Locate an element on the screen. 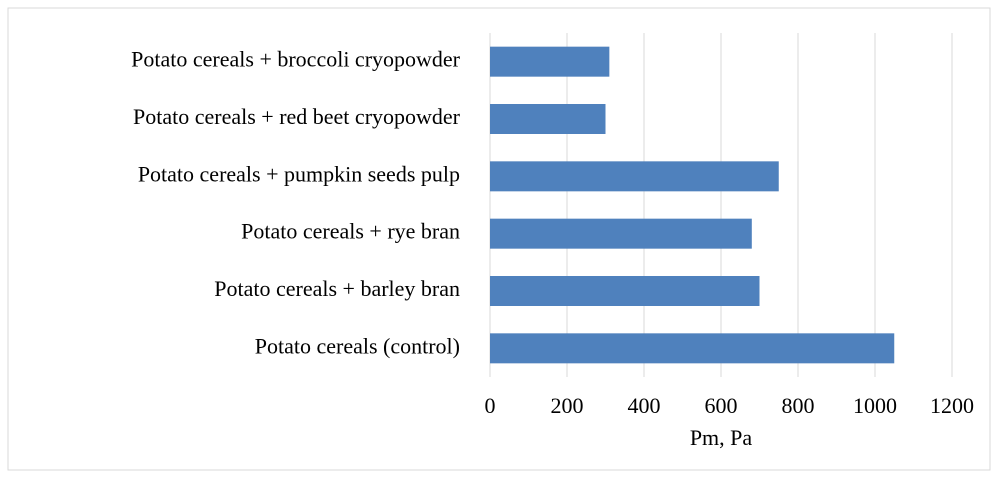 This screenshot has width=997, height=477. x-tick-label: 200 is located at coordinates (567, 405).